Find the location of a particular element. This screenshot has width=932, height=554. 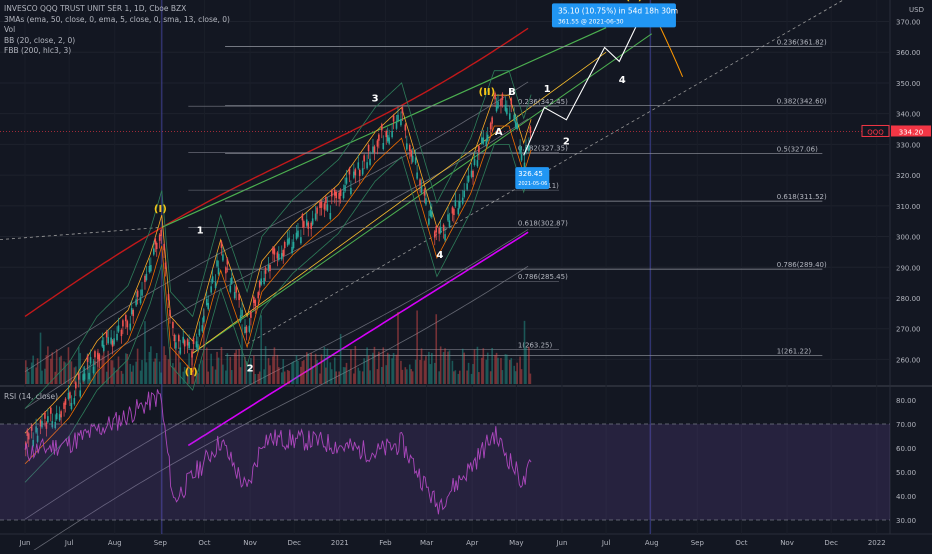

fib-label-right: 1(261.22) is located at coordinates (794, 352).